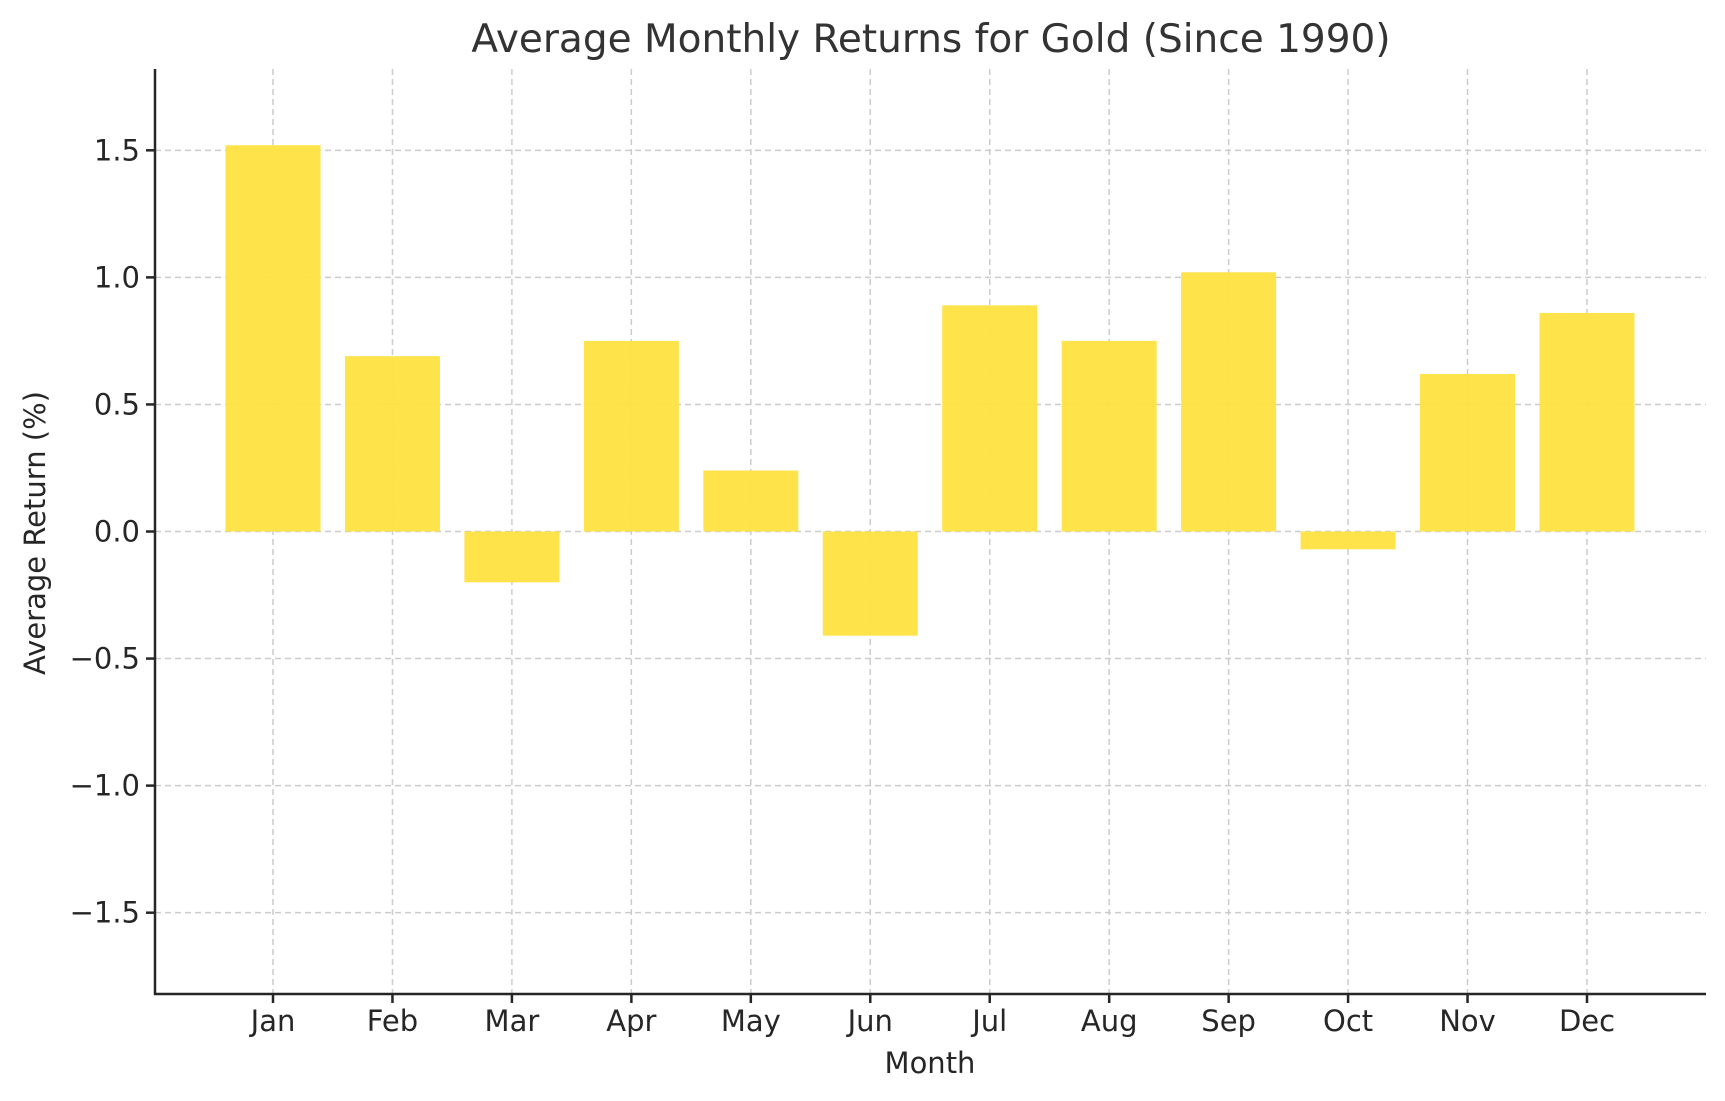 The image size is (1725, 1101). I want to click on bar-dec, so click(1587, 422).